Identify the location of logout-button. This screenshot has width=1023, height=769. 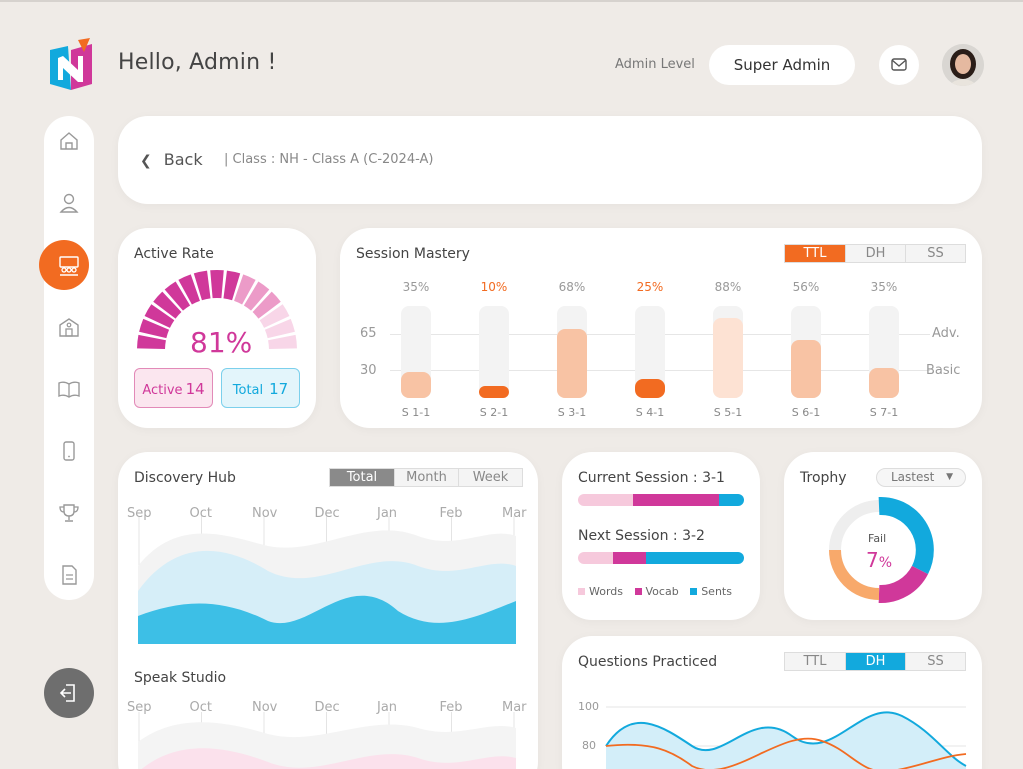
(69, 693).